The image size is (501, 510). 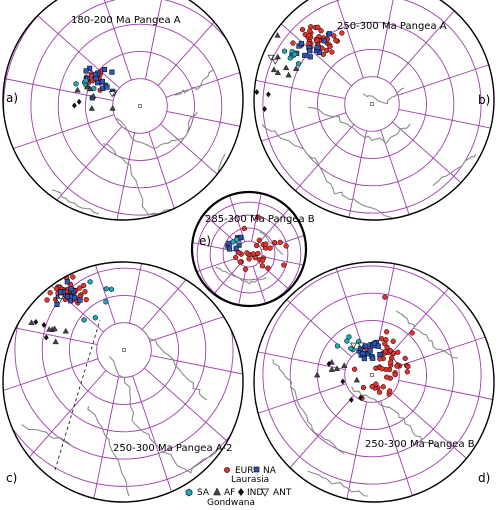 What do you see at coordinates (217, 491) in the screenshot?
I see `legend-af-symbol` at bounding box center [217, 491].